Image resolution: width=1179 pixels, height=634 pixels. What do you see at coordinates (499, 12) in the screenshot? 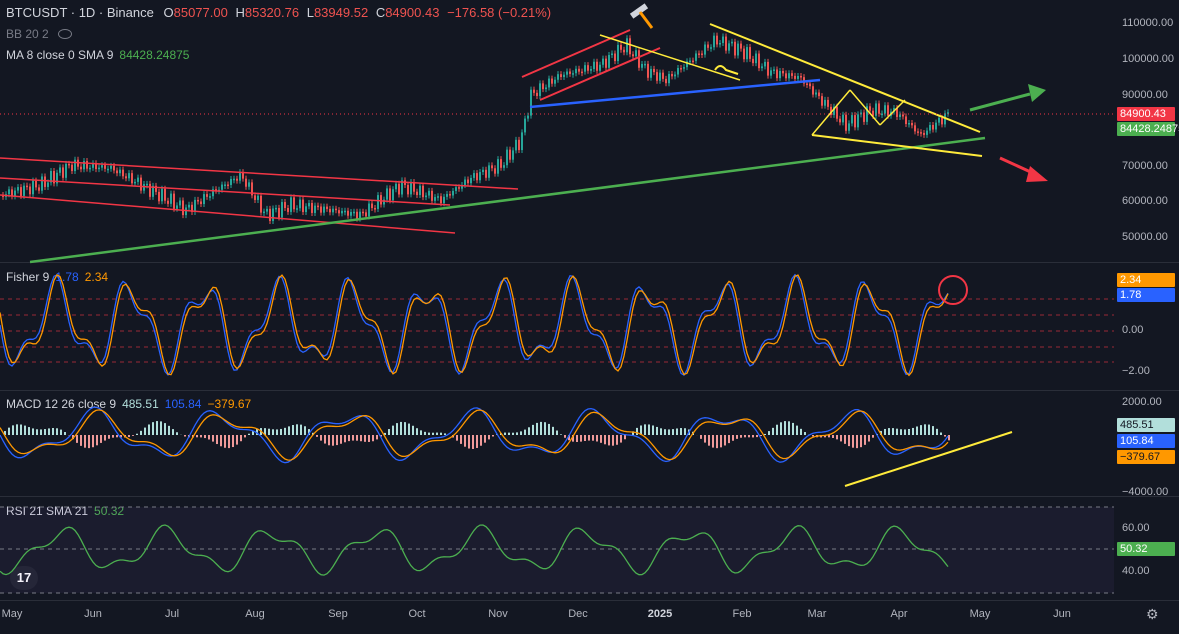
I see `ohlc-change: −176.58 (−0.21%)` at bounding box center [499, 12].